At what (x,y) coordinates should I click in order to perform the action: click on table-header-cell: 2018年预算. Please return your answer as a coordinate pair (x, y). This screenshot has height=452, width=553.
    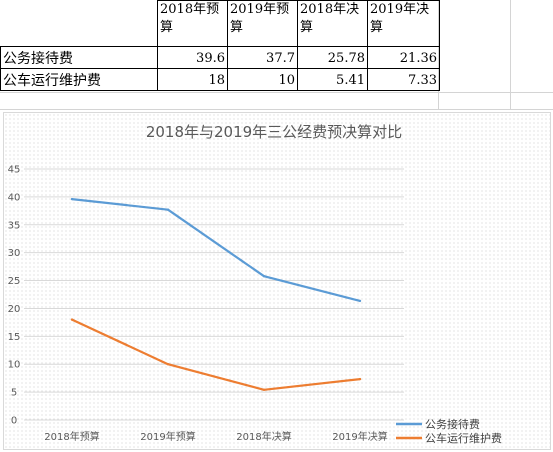
    Looking at the image, I should click on (192, 23).